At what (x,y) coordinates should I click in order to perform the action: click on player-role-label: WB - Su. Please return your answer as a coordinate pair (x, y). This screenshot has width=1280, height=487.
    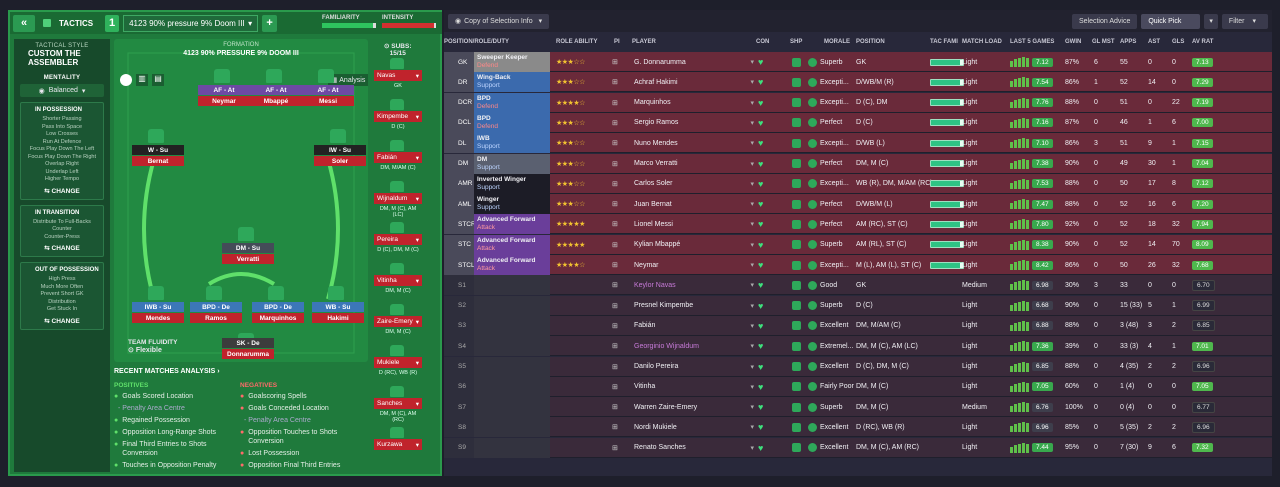
    Looking at the image, I should click on (338, 307).